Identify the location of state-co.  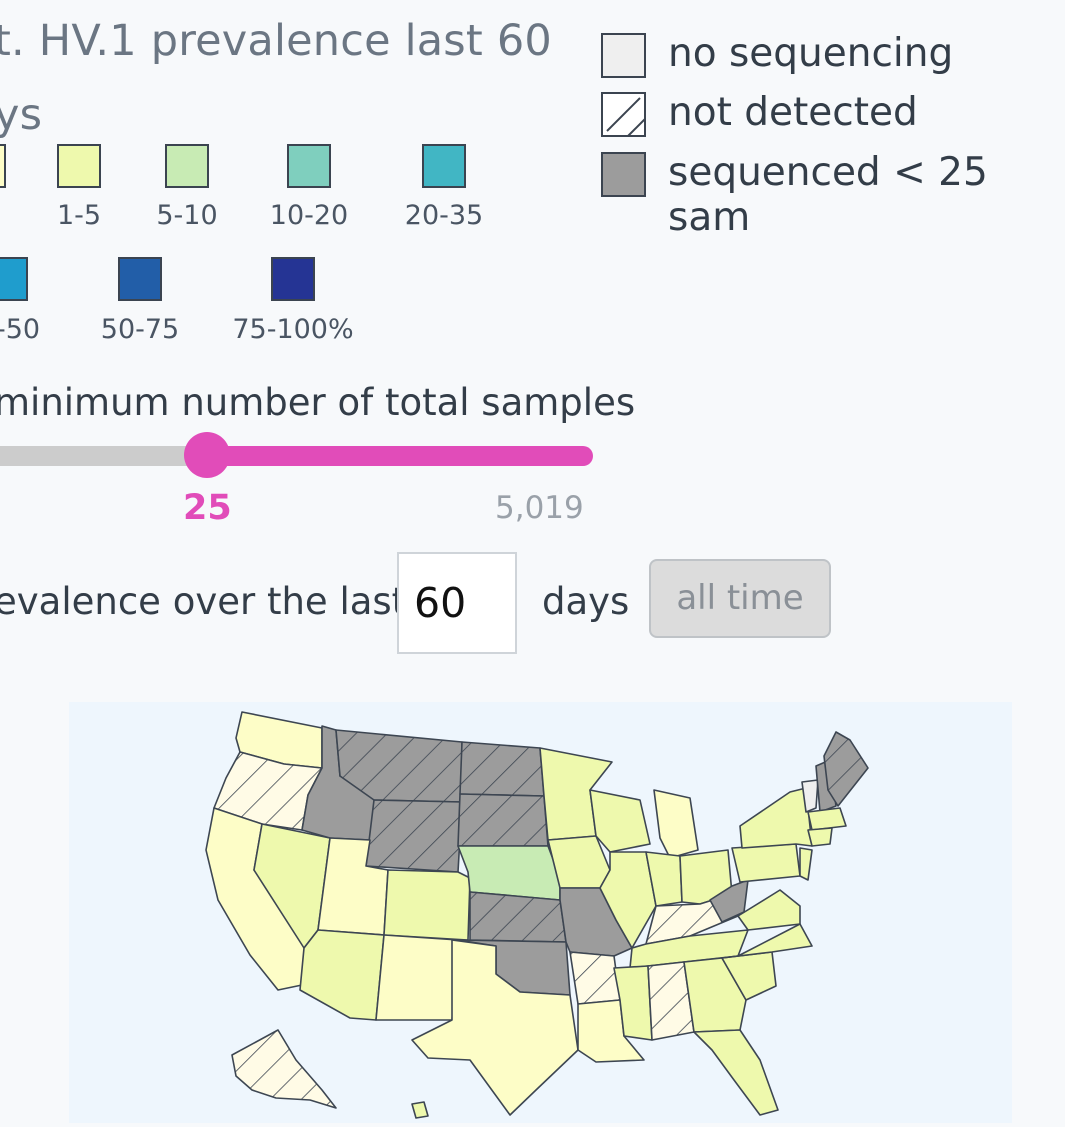
(427, 905).